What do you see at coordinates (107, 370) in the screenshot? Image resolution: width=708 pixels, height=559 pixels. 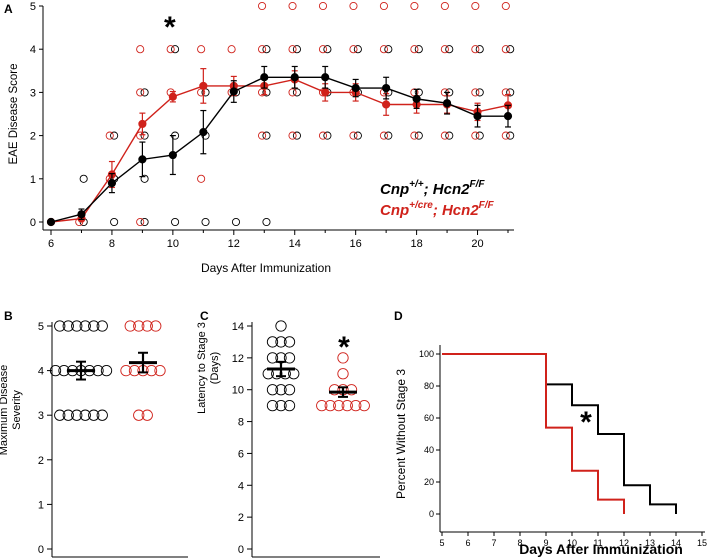 I see `panel-b-points` at bounding box center [107, 370].